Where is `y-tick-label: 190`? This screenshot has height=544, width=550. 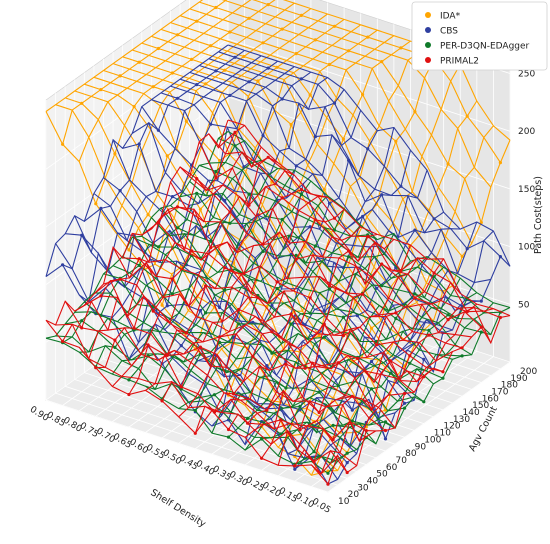 y-tick-label: 190 is located at coordinates (518, 379).